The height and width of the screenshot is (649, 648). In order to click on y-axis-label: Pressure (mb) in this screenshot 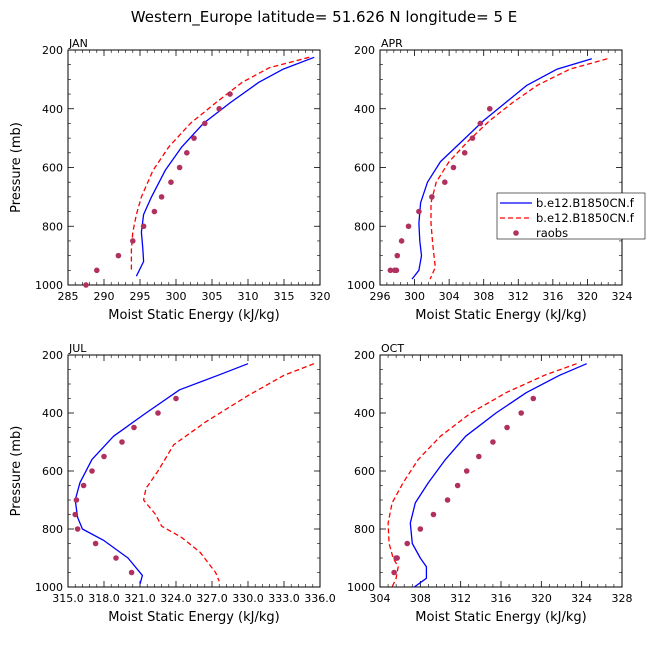, I will do `click(16, 471)`.